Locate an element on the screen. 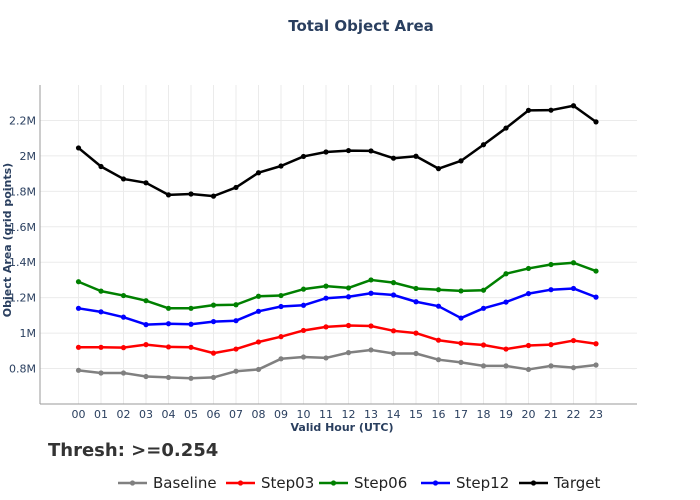  x-tick-label: 12 is located at coordinates (349, 414).